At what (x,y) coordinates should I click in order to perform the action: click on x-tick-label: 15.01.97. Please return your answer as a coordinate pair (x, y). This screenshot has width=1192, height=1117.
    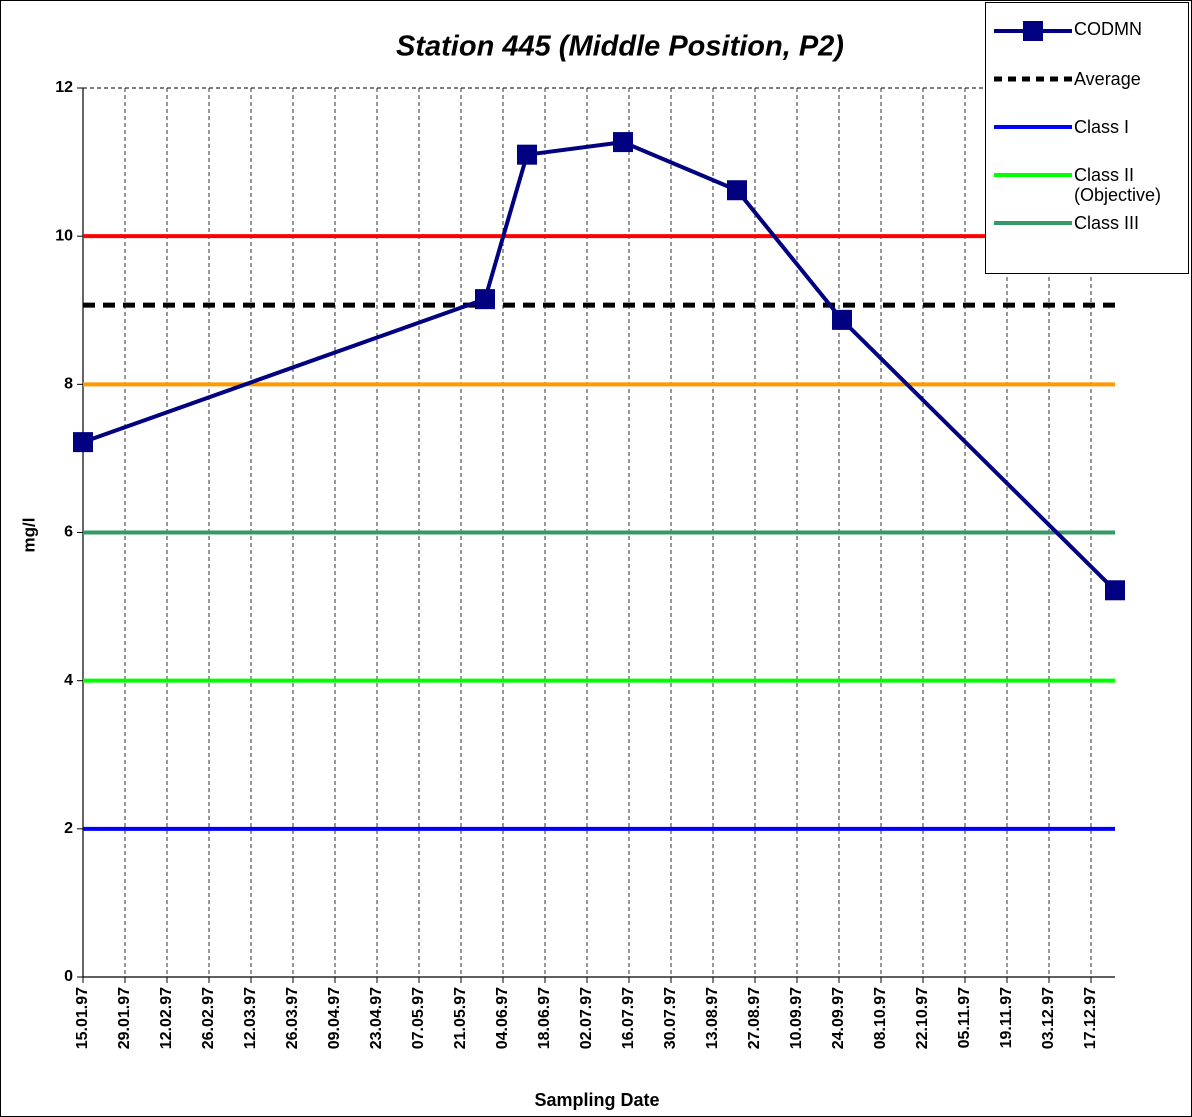
    Looking at the image, I should click on (82, 1018).